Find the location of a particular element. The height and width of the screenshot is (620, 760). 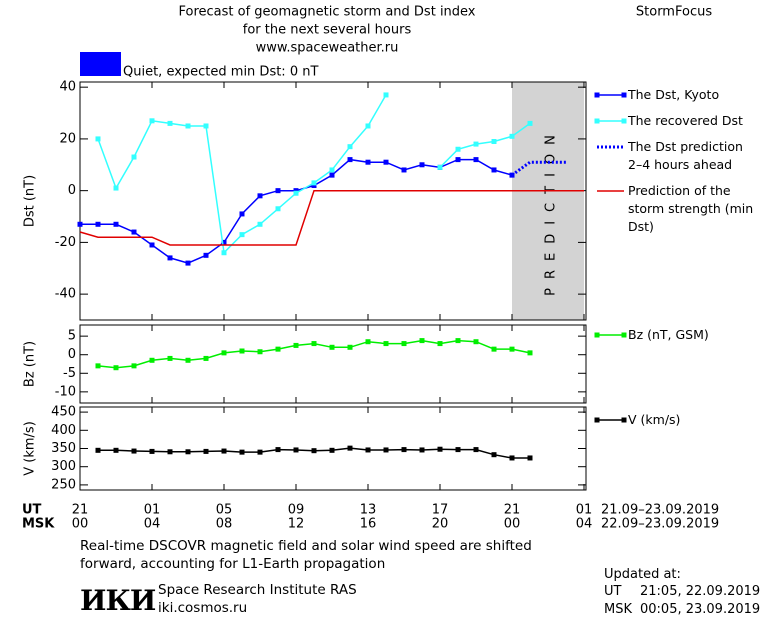

logo: ИКИ is located at coordinates (118, 600).